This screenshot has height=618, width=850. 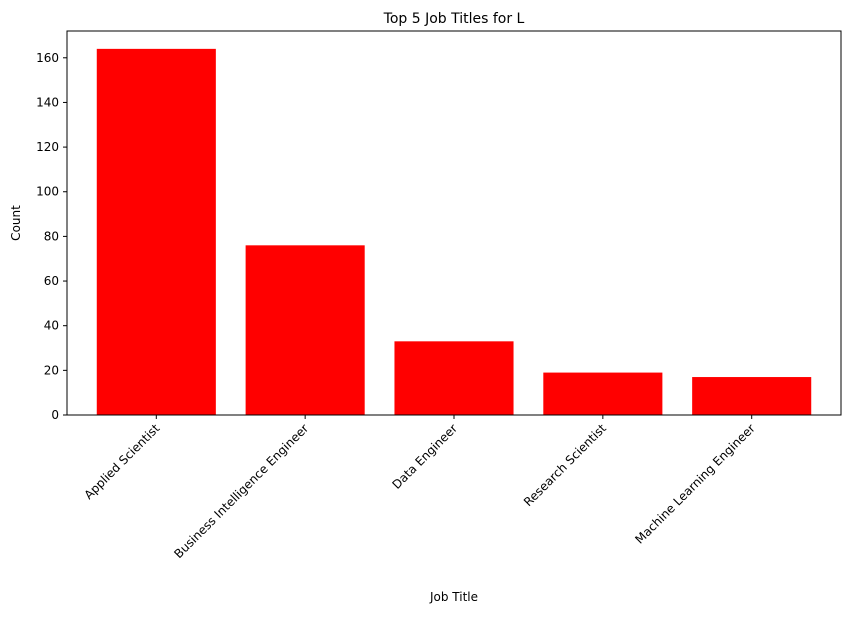 I want to click on x-axis-label: Job Title, so click(x=453, y=597).